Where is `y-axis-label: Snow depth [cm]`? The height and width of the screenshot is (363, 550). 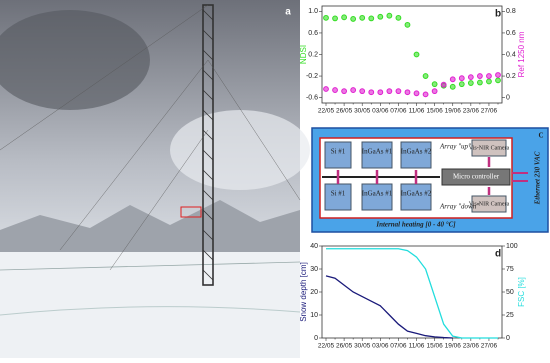
y-axis-label: Snow depth [cm] is located at coordinates (303, 292).